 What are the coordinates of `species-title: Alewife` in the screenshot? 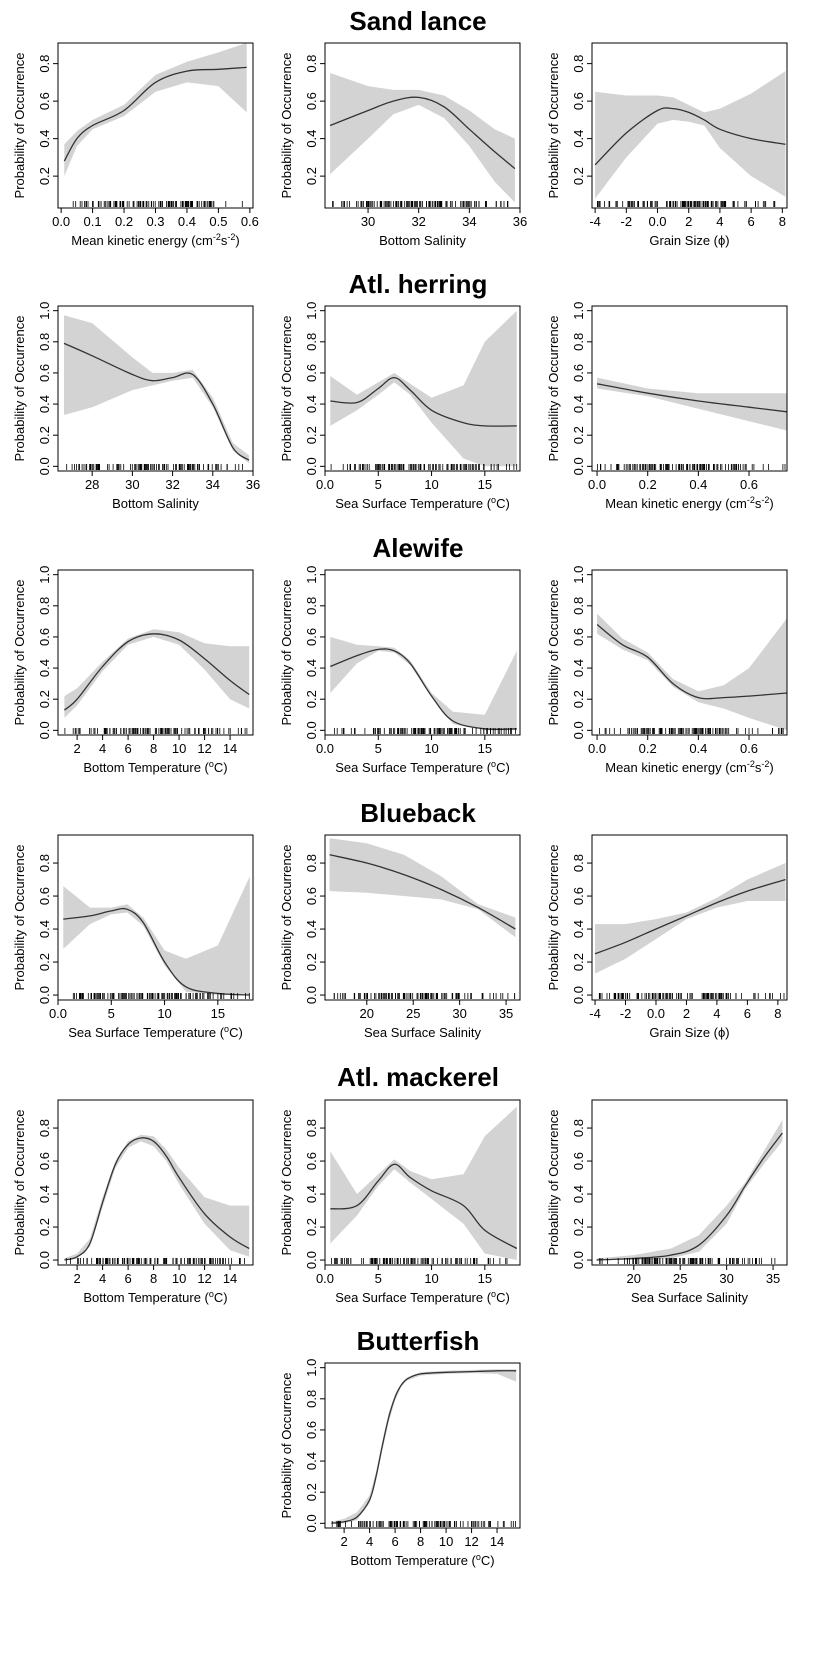 It's located at (417, 548).